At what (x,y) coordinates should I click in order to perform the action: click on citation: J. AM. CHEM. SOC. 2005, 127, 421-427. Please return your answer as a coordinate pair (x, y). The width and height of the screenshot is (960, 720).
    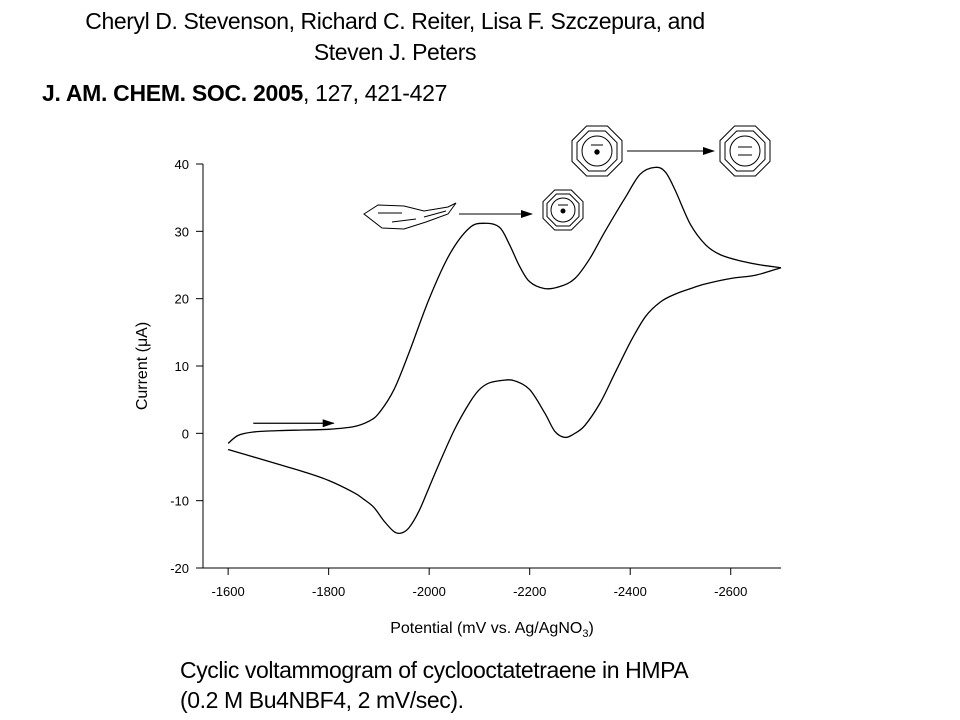
    Looking at the image, I should click on (244, 93).